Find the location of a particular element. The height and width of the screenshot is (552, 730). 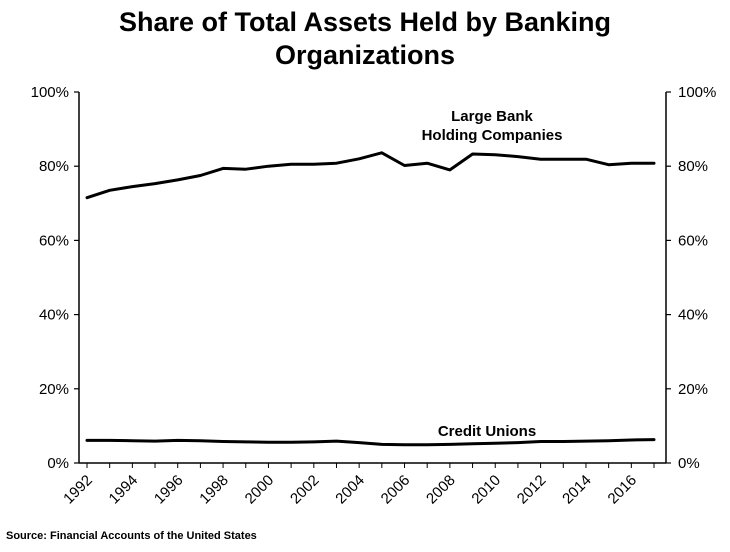

y-tick-label-right: 80% is located at coordinates (693, 166).